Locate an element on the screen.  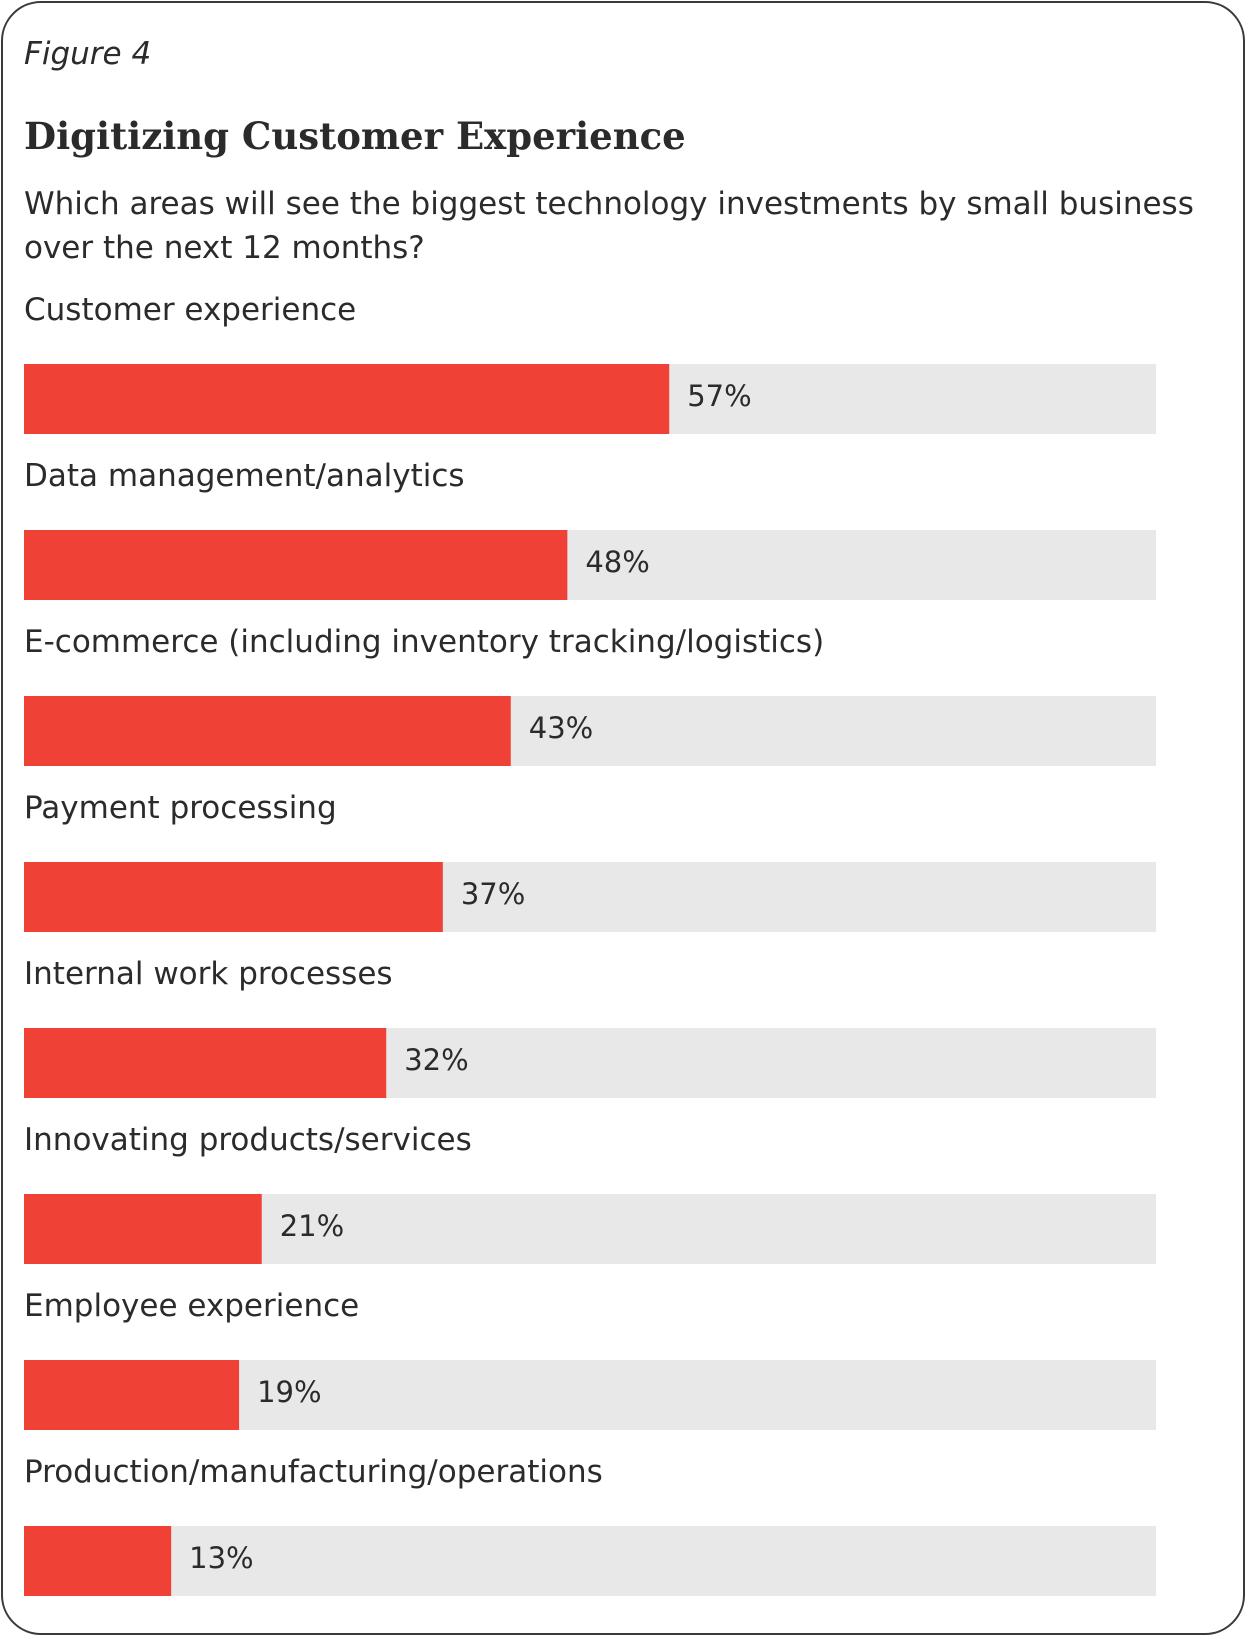
value-label: 48% is located at coordinates (617, 562).